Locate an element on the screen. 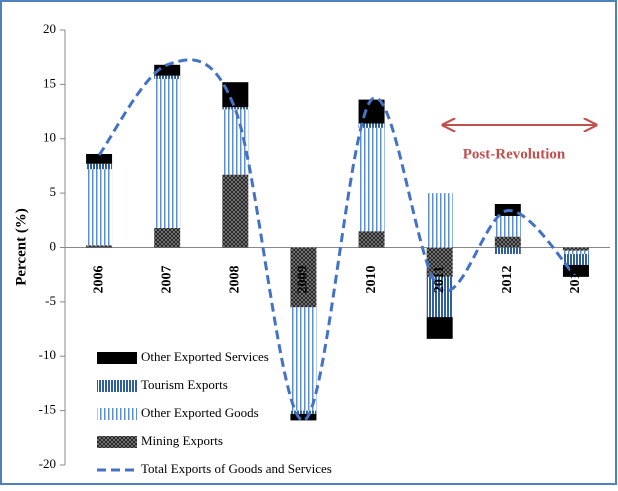 The width and height of the screenshot is (618, 491). y-tick-label: -10 is located at coordinates (47, 354).